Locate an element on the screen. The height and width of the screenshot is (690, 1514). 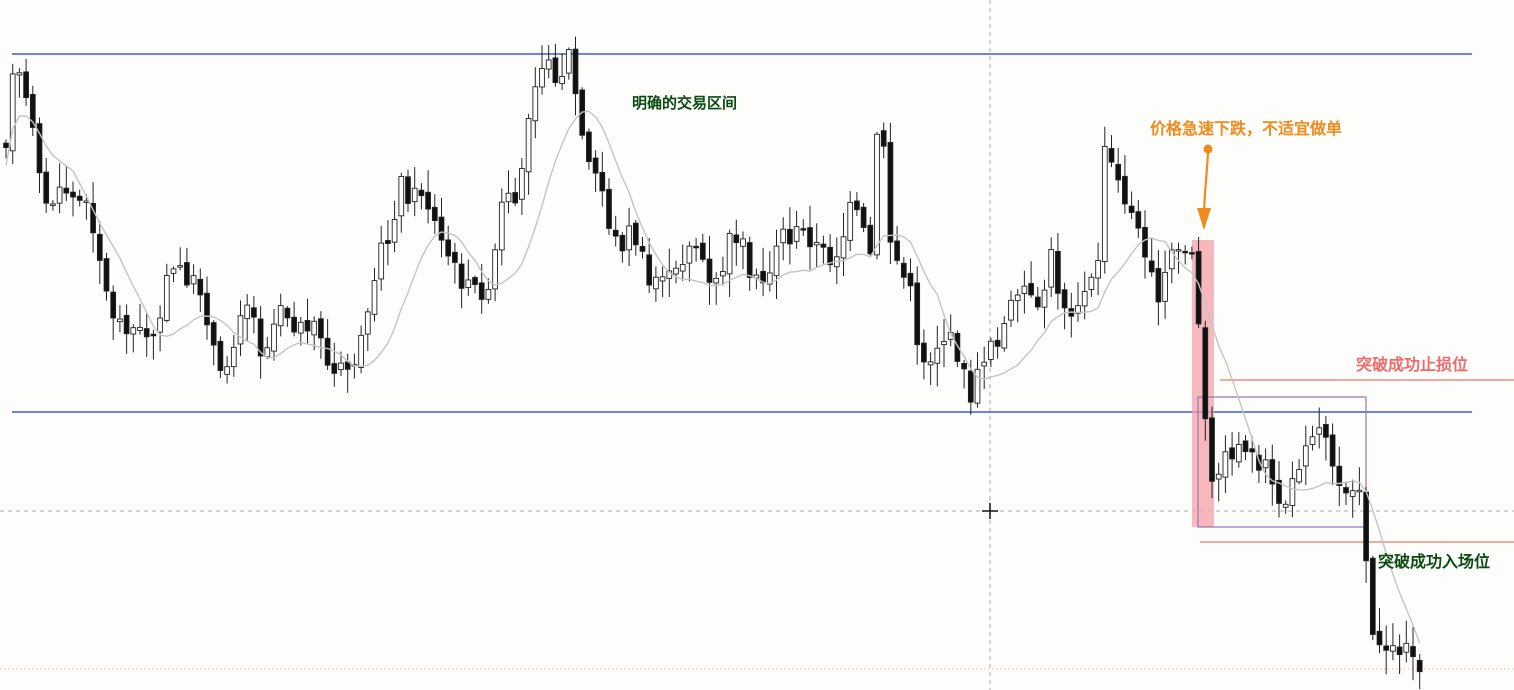
consolidation-box is located at coordinates (1282, 462).